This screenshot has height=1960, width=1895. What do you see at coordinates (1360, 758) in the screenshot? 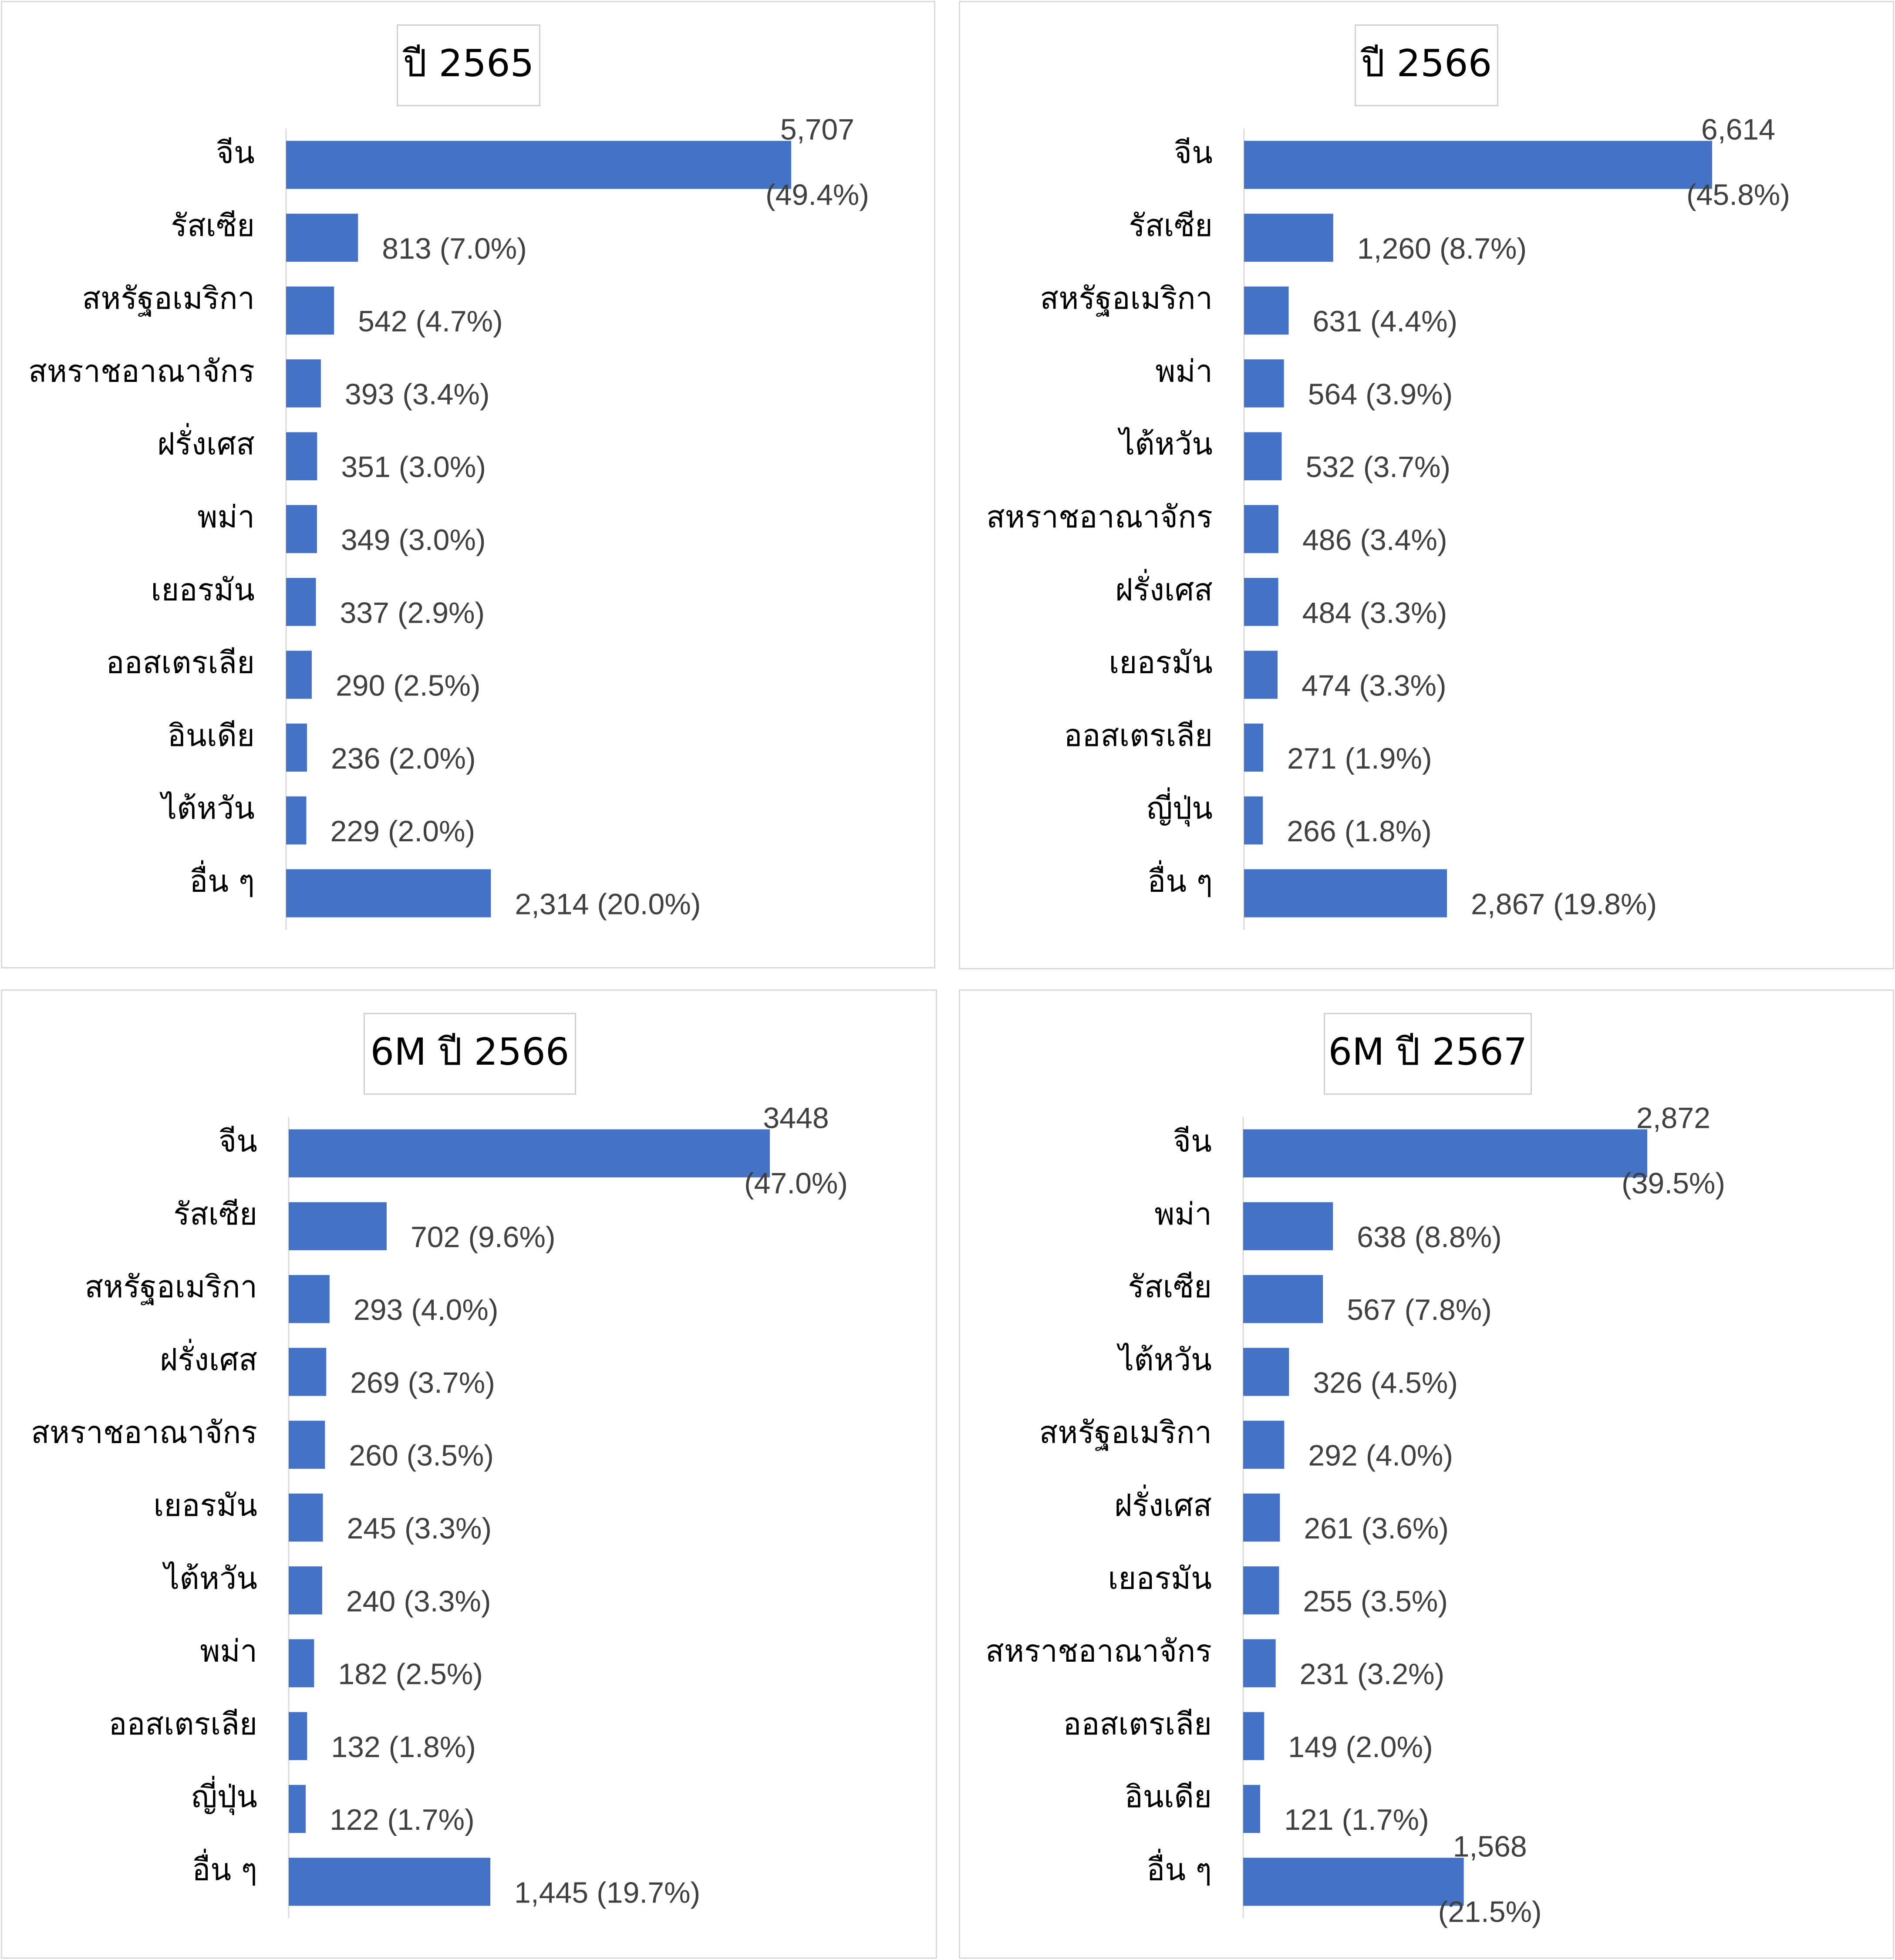
I see `data-label: 271 (1.9%)` at bounding box center [1360, 758].